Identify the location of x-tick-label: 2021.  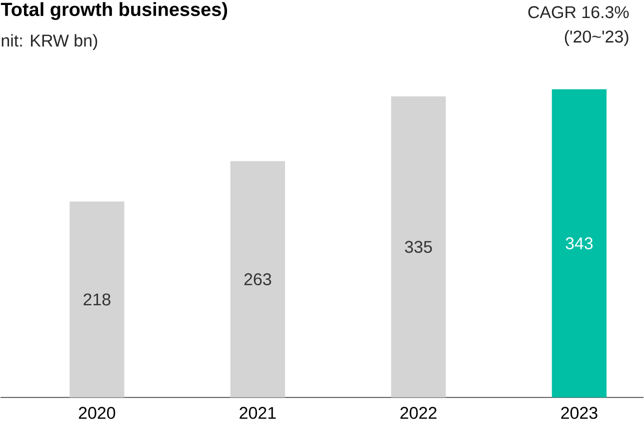
(258, 412).